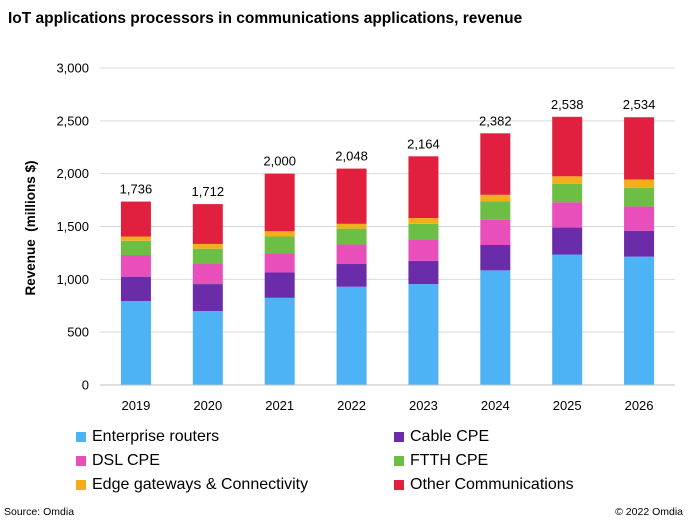  What do you see at coordinates (136, 189) in the screenshot?
I see `total-label-2019: 1,736` at bounding box center [136, 189].